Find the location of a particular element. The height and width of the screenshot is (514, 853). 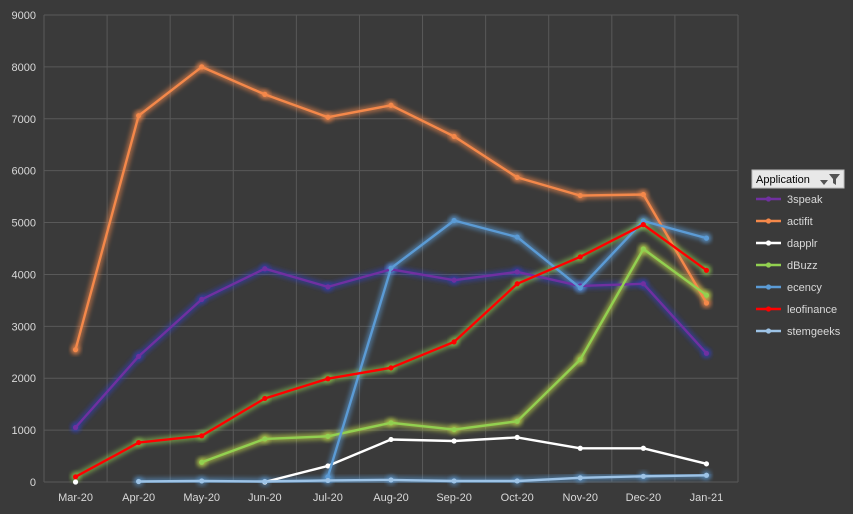

y-tick-label: 7000 is located at coordinates (24, 120).